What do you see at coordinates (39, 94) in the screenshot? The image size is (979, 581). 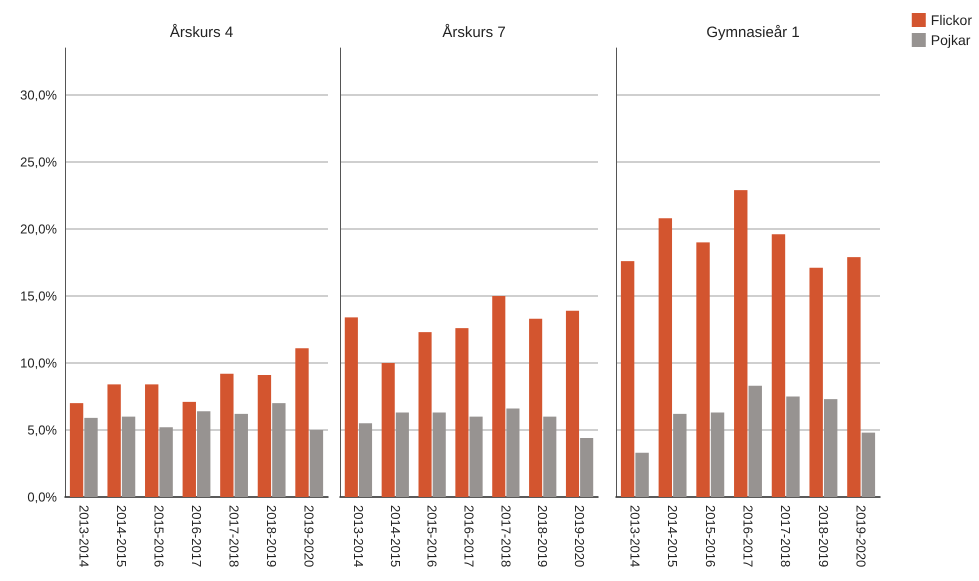 I see `y-tick-label: 30,0%` at bounding box center [39, 94].